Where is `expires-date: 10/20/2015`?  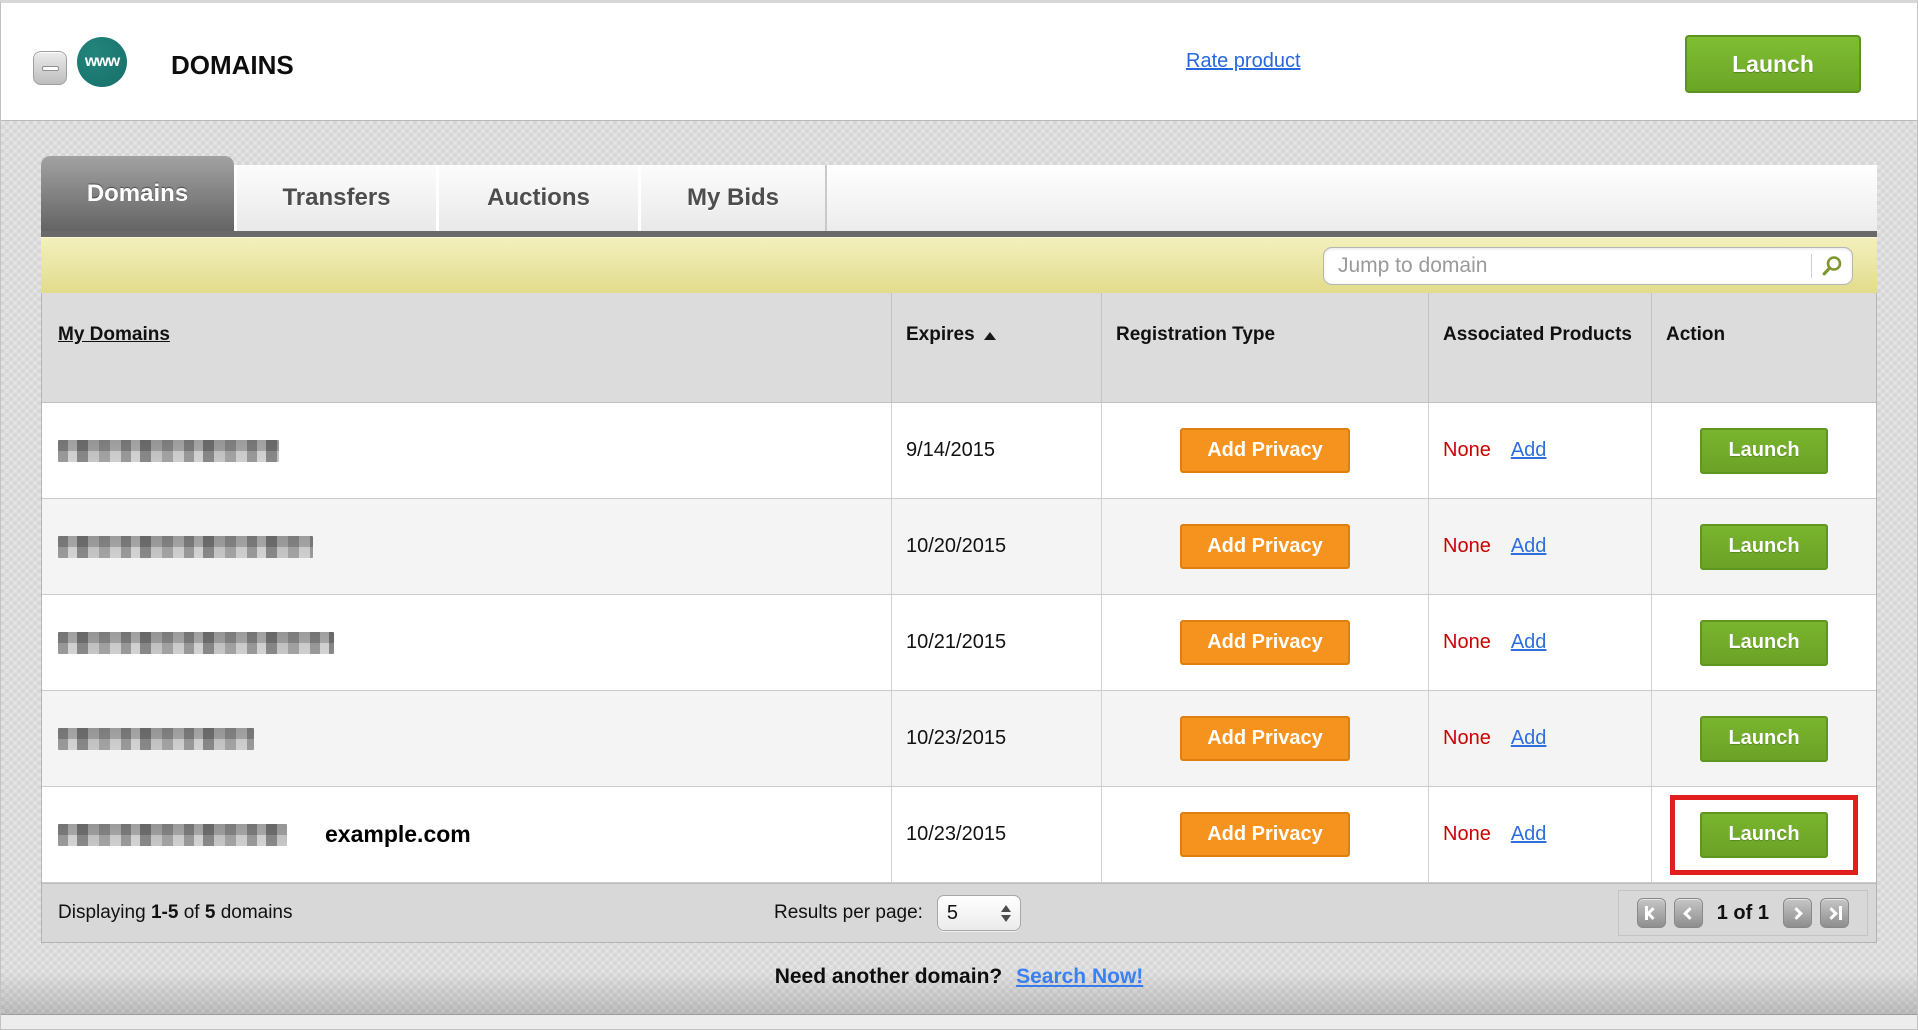
expires-date: 10/20/2015 is located at coordinates (997, 546).